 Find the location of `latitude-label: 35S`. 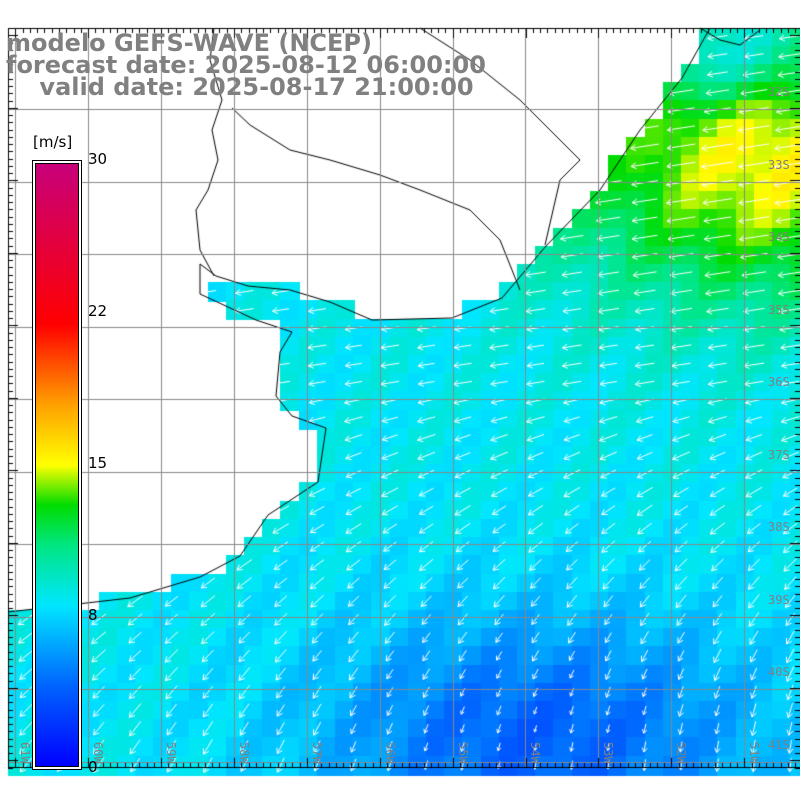

latitude-label: 35S is located at coordinates (779, 309).